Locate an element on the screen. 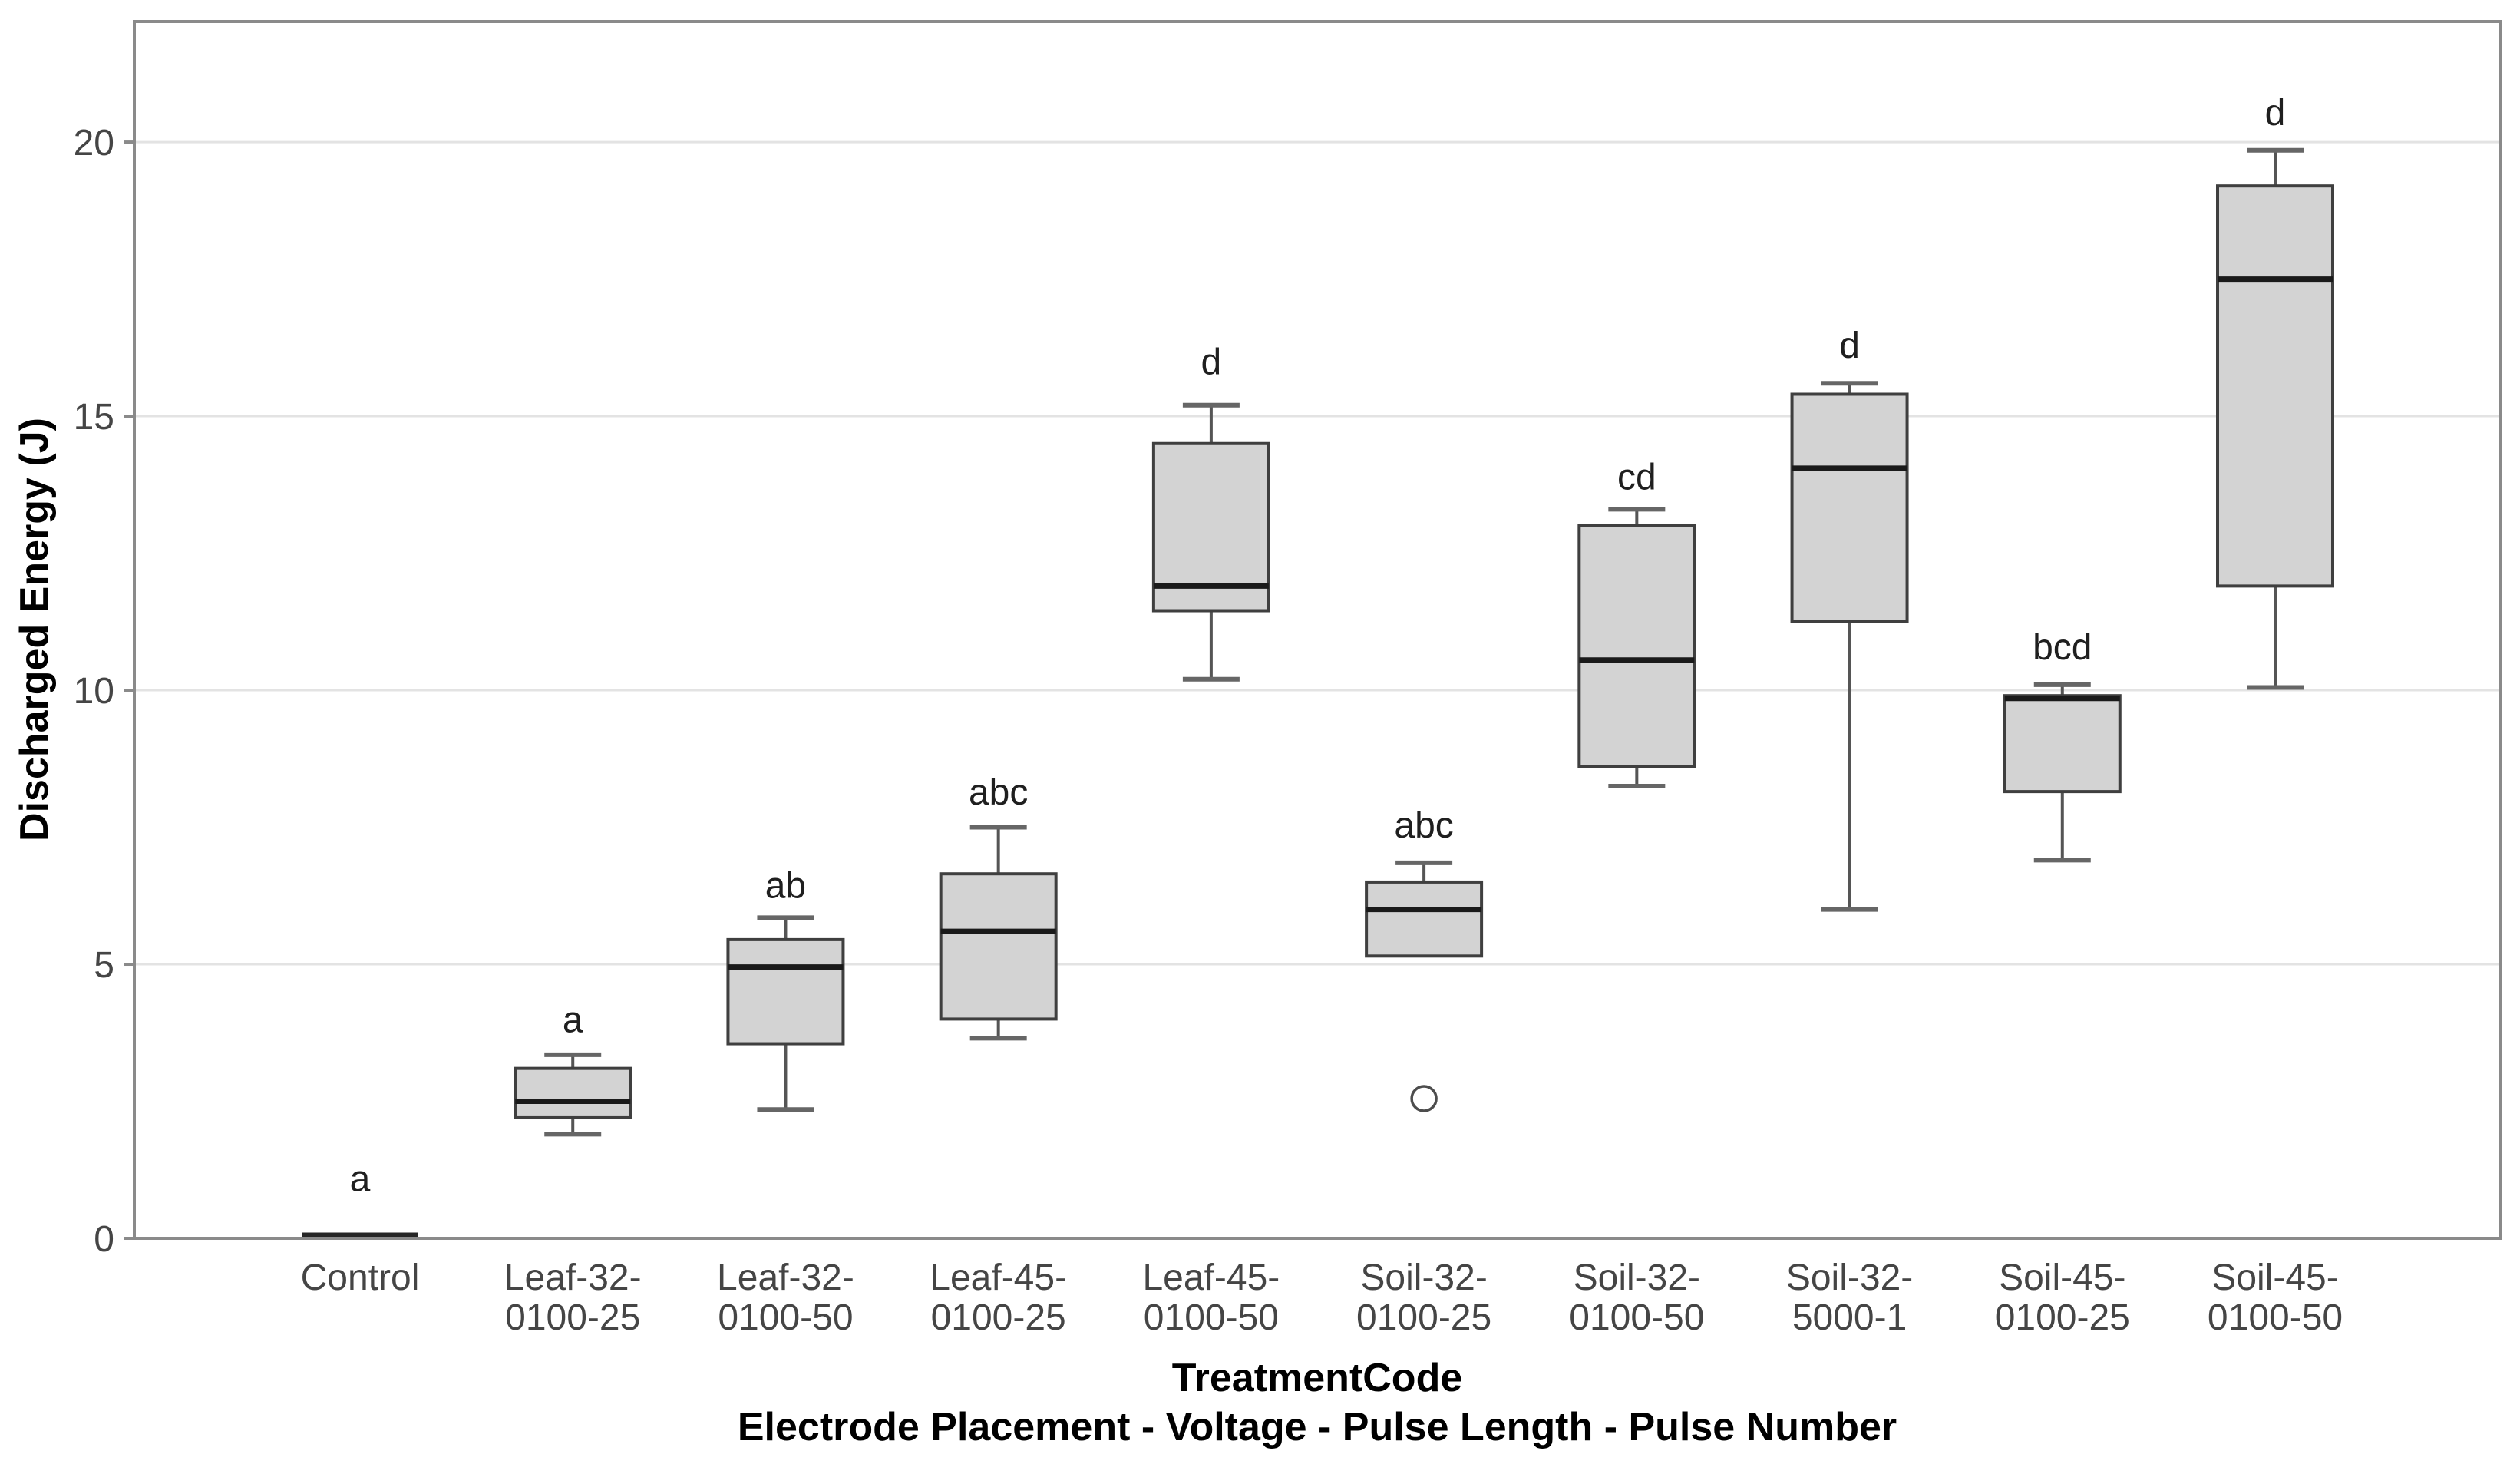 The height and width of the screenshot is (1464, 2520). x-tick-label-Leaf-45-0100-25-line2: 0100-25 is located at coordinates (999, 1318).